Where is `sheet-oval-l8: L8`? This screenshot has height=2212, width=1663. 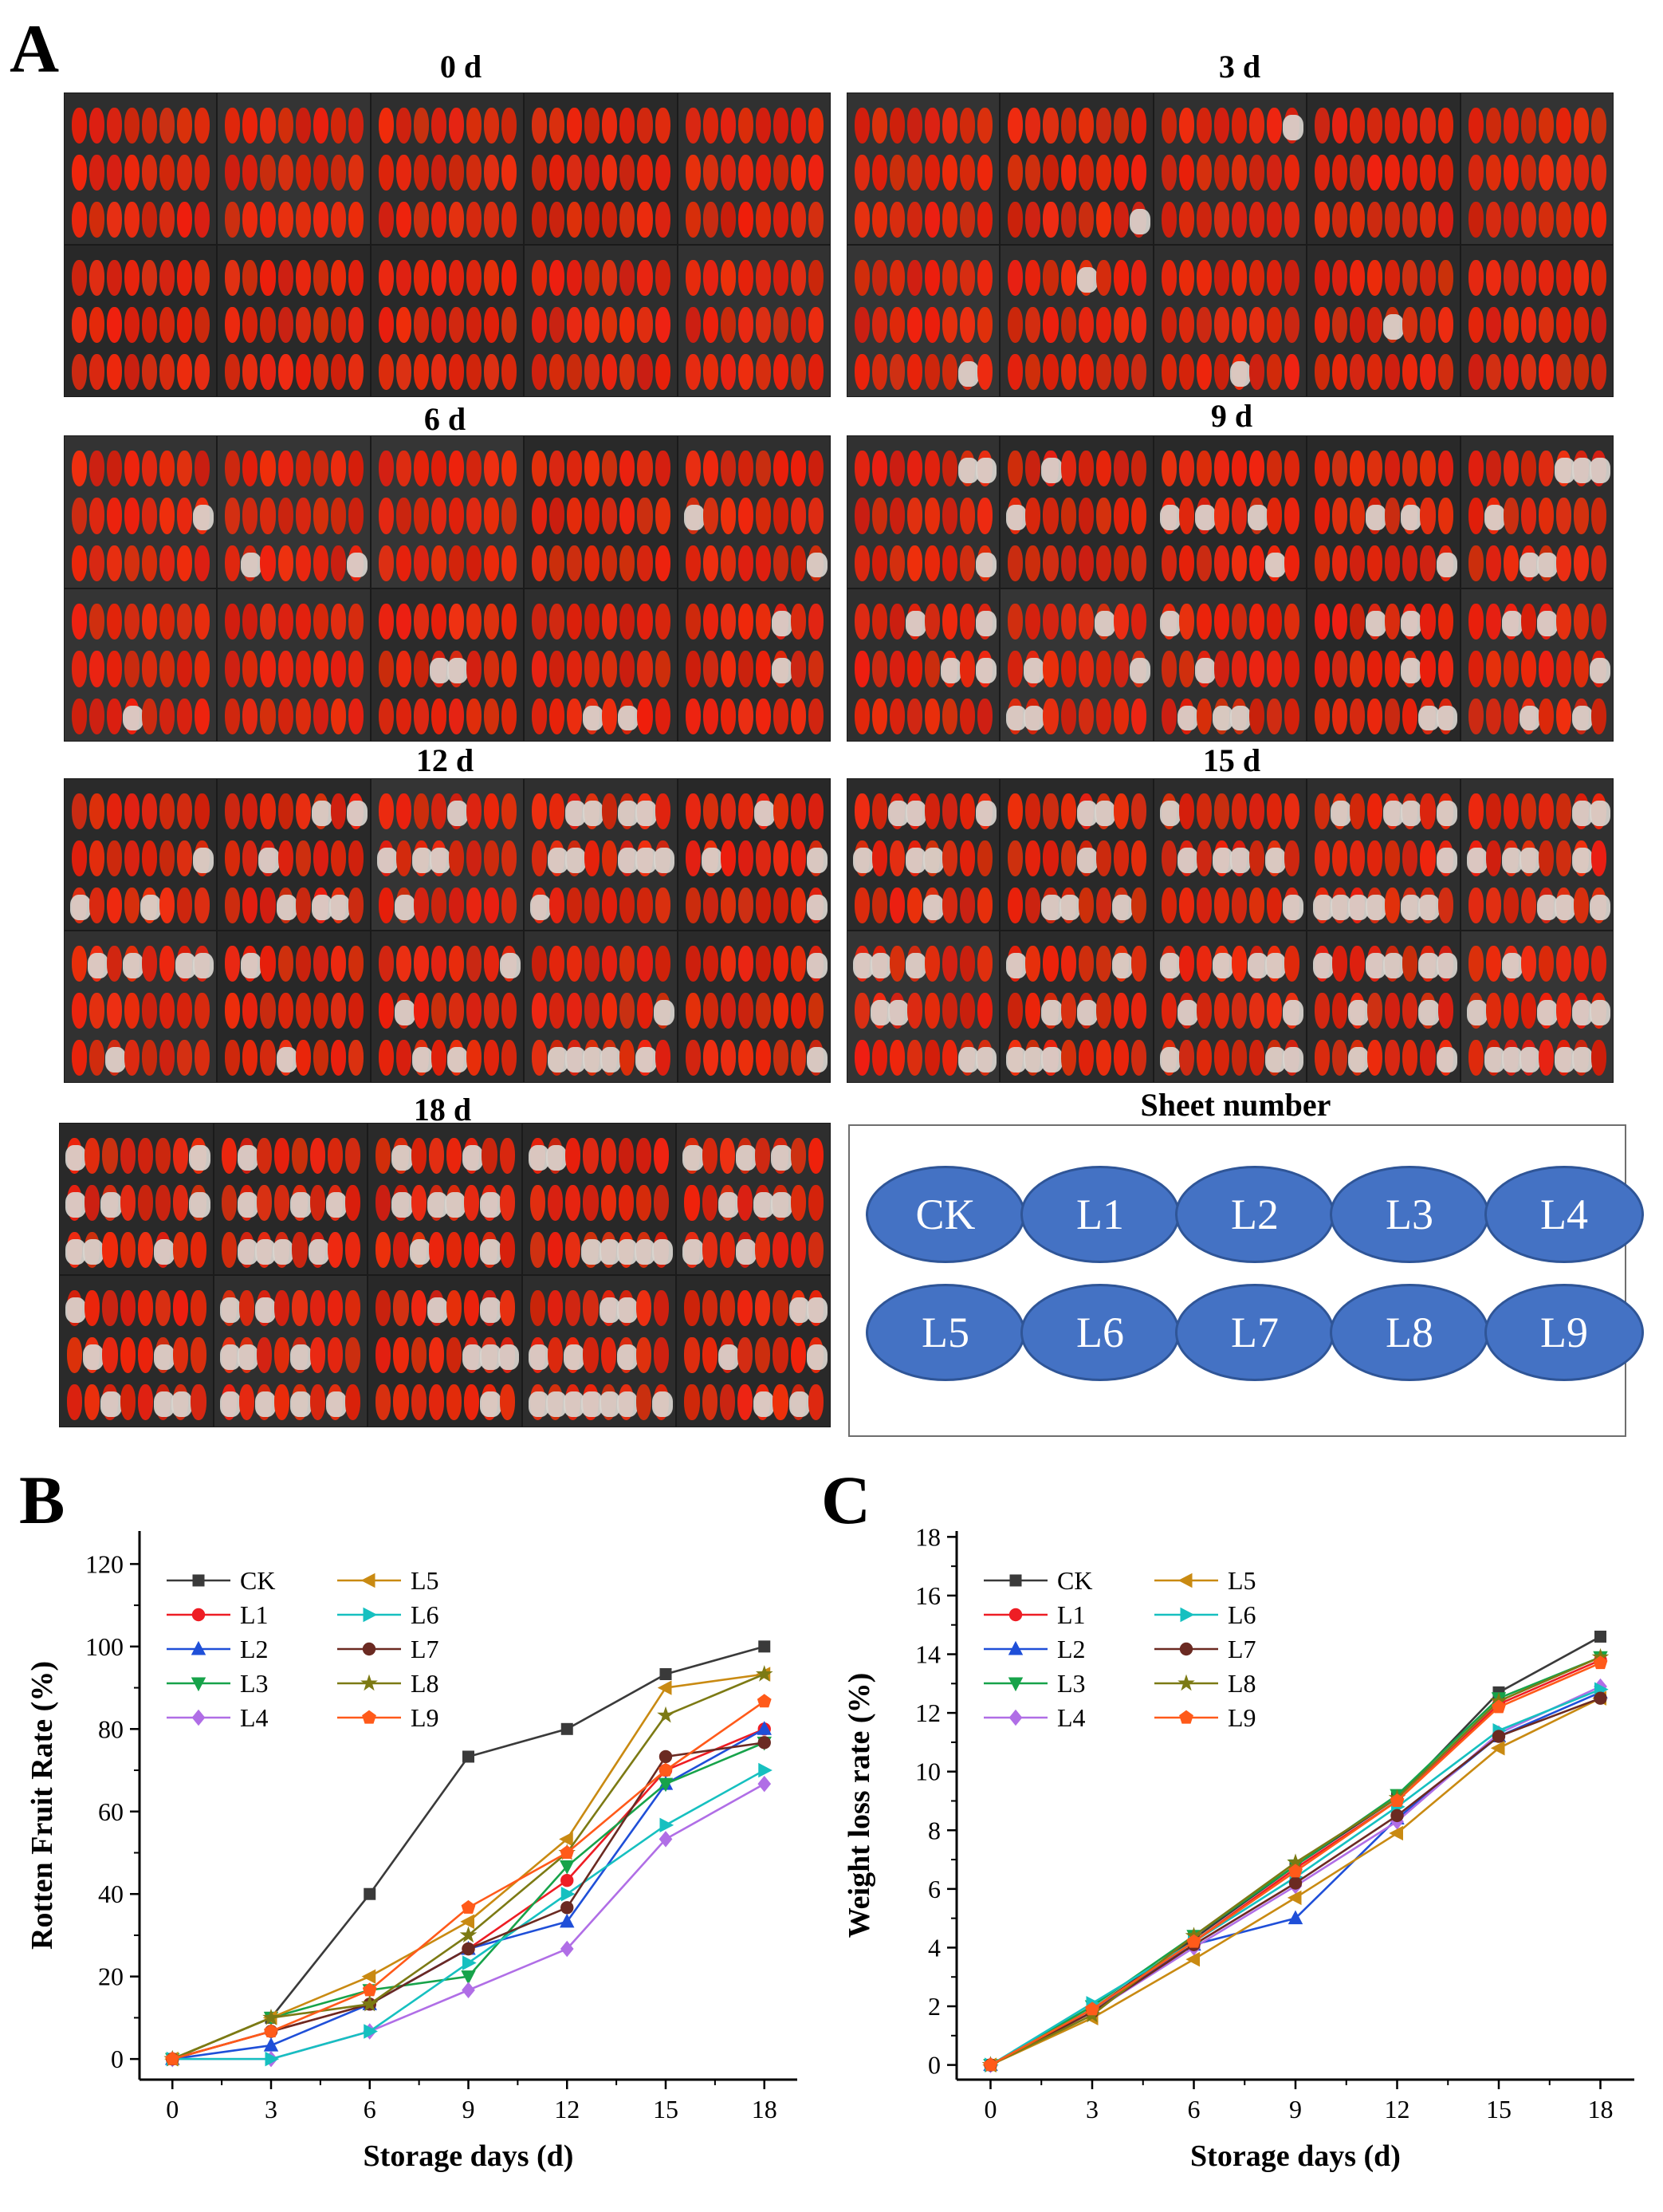 sheet-oval-l8: L8 is located at coordinates (1409, 1332).